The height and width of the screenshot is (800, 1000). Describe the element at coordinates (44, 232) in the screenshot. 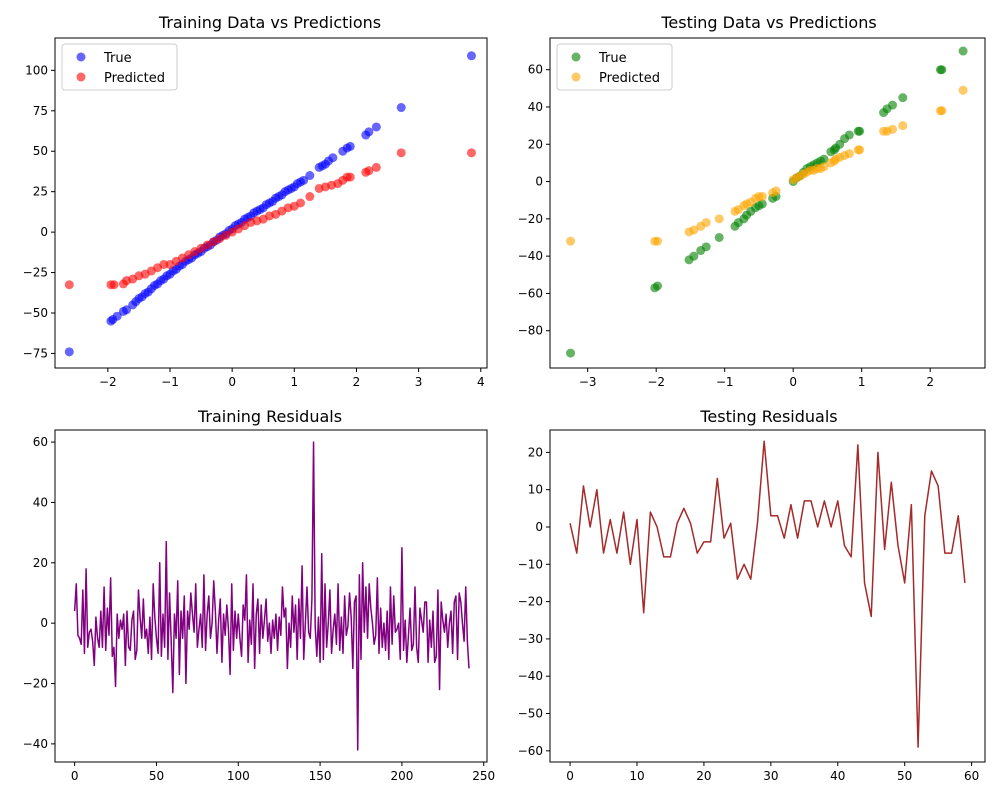

I see `train-scatter-y-tick-label: 0` at that location.